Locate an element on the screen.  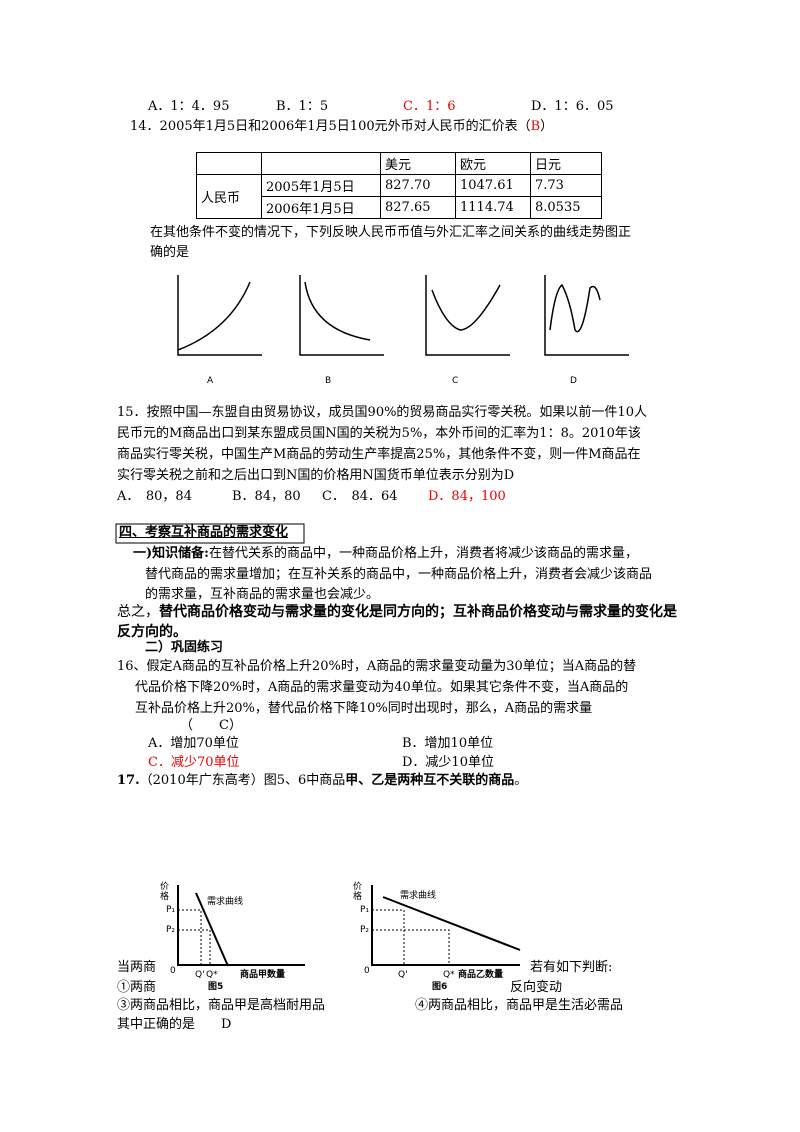
text-fragment: 当两商 is located at coordinates (137, 967).